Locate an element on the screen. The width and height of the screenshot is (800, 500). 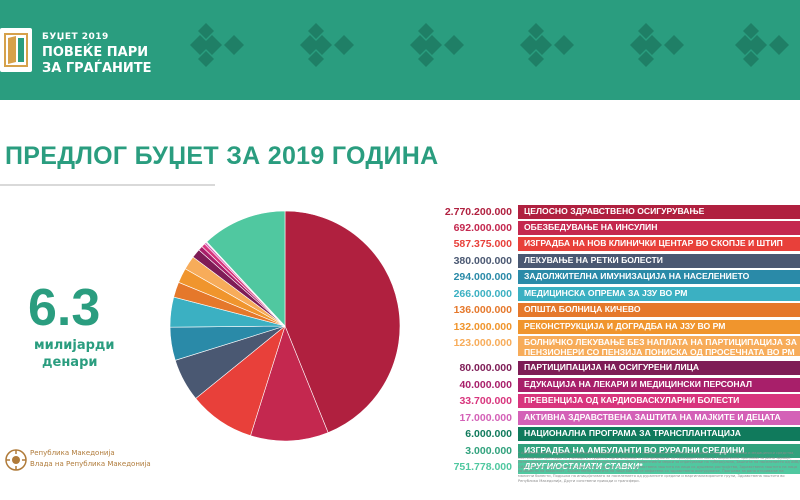
legend-category-bar: ЦЕЛОСНО ЗДРАВСТВЕНО ОСИГУРУВАЊЕ is located at coordinates (659, 212).